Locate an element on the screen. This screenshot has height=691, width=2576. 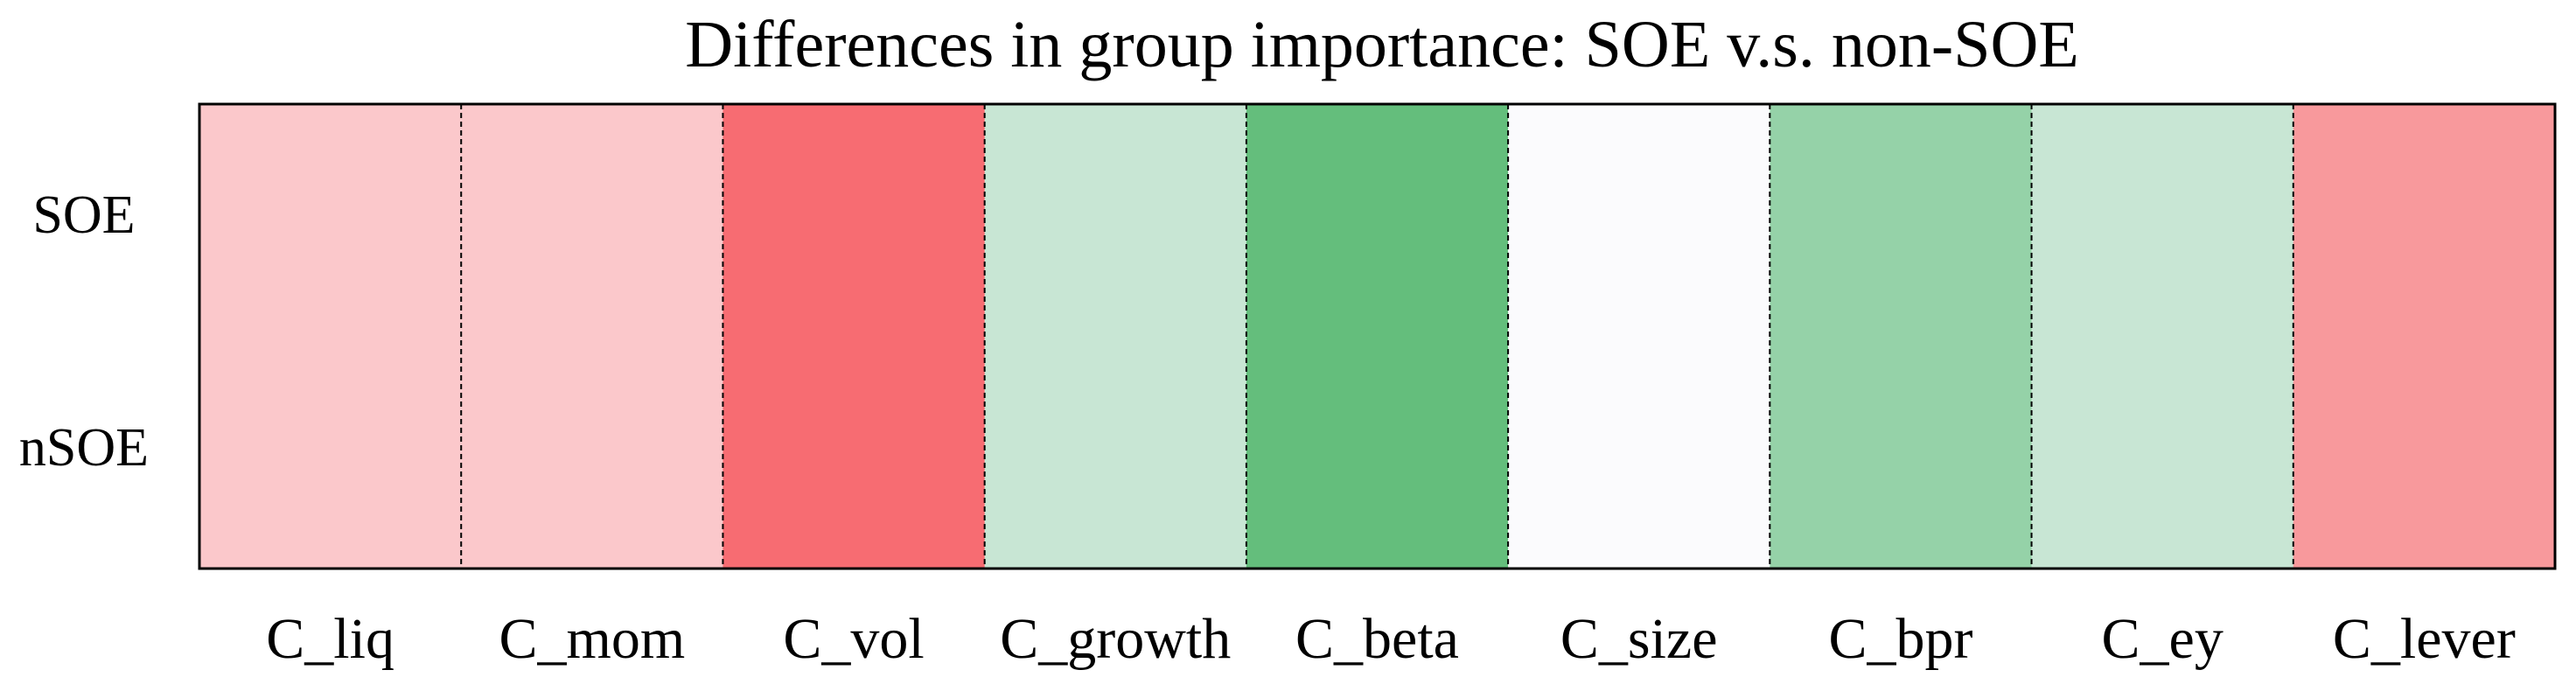
x-tick-label-c-bpr: C_bpr is located at coordinates (1900, 639).